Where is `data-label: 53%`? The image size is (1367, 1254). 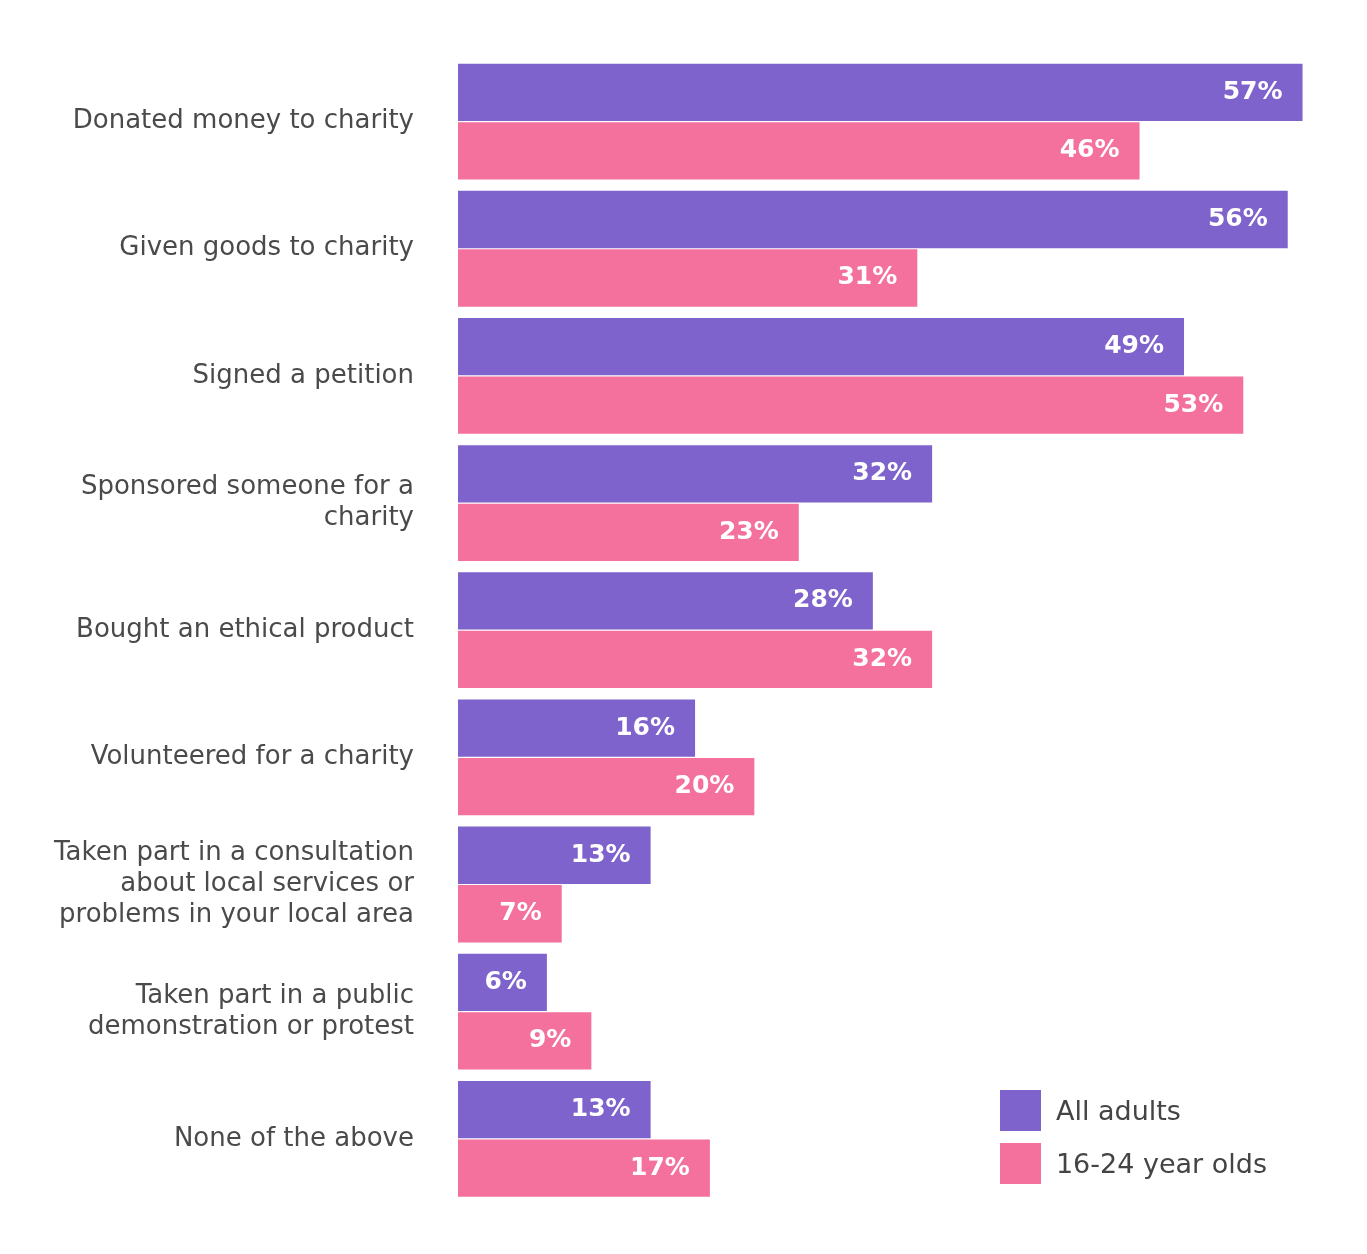 data-label: 53% is located at coordinates (1193, 403).